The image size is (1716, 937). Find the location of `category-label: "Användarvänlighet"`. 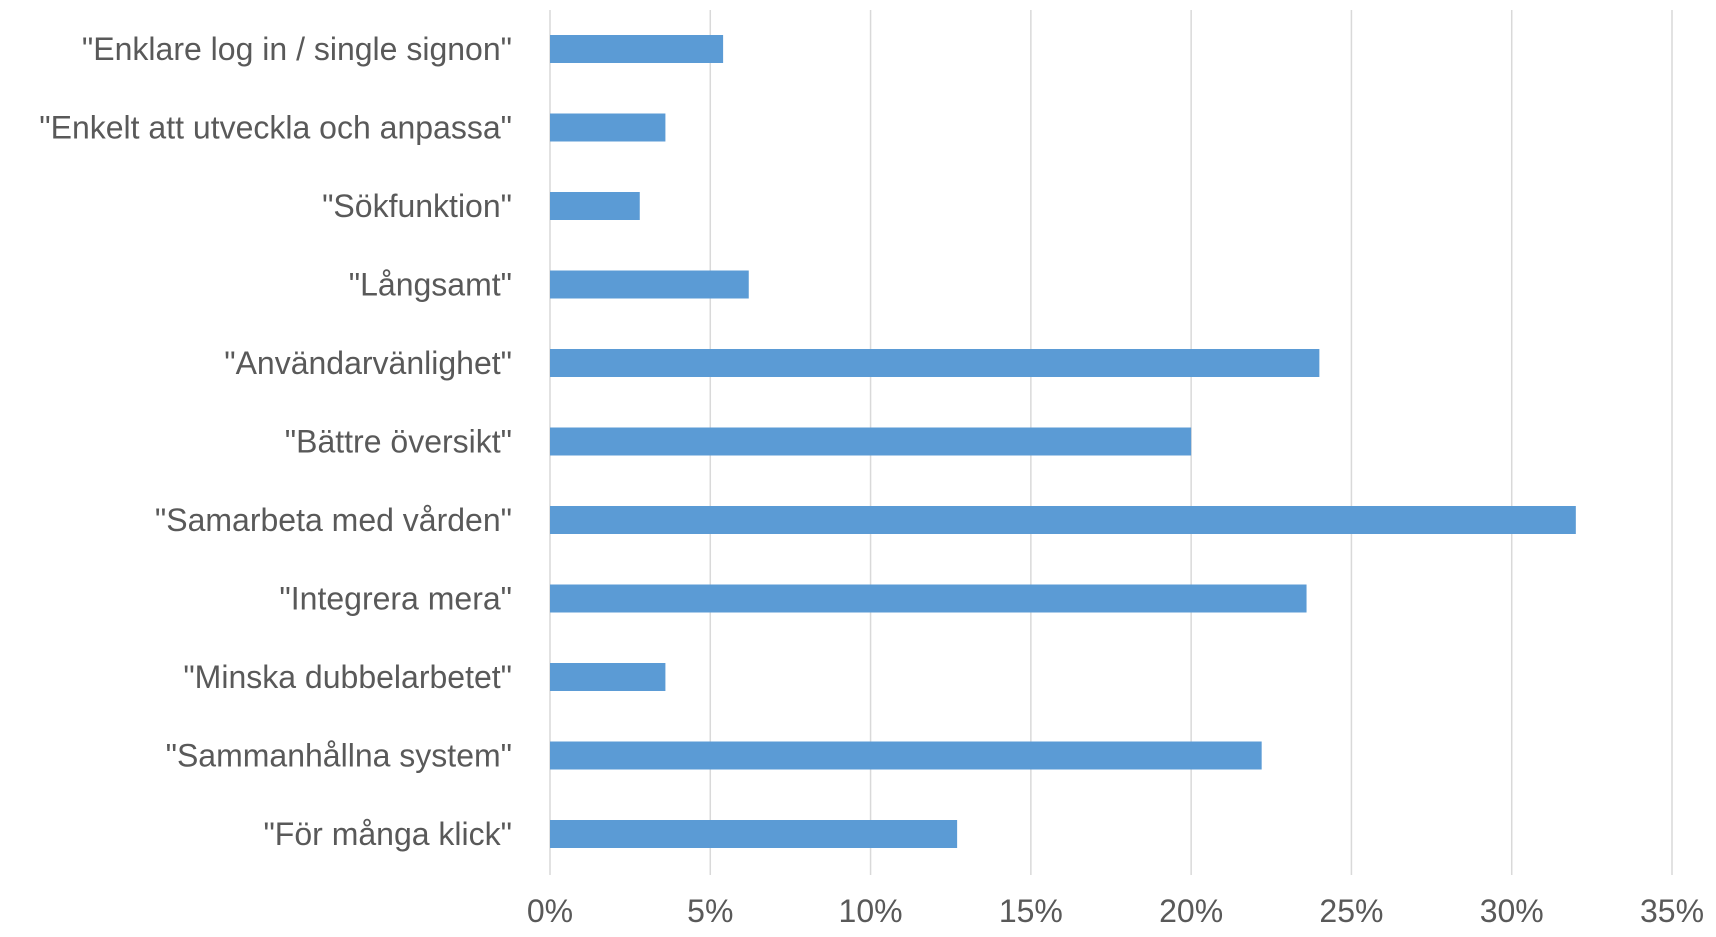

category-label: "Användarvänlighet" is located at coordinates (368, 363).